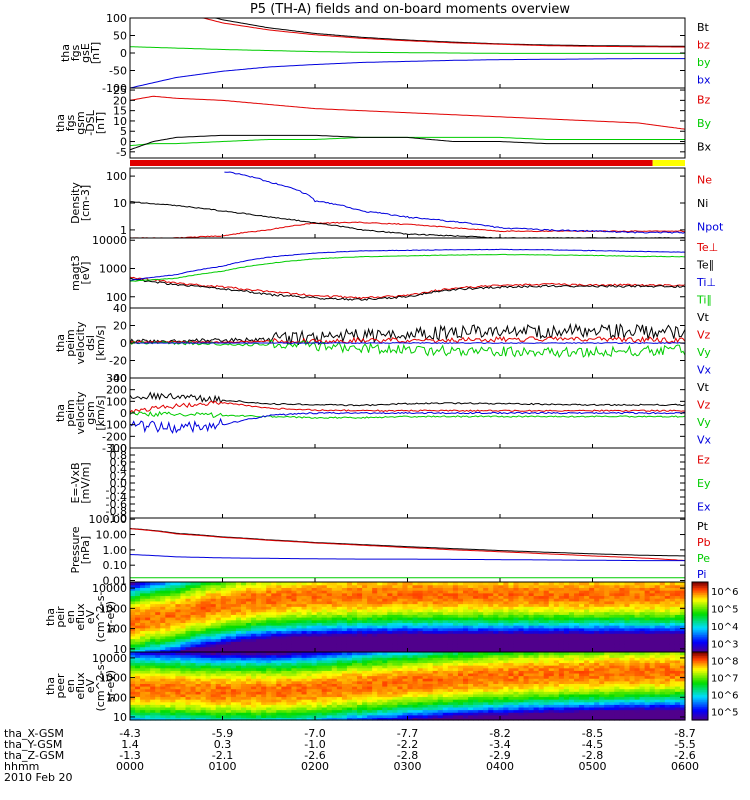 The image size is (750, 800). Describe the element at coordinates (703, 44) in the screenshot. I see `legend-bz: bz` at that location.